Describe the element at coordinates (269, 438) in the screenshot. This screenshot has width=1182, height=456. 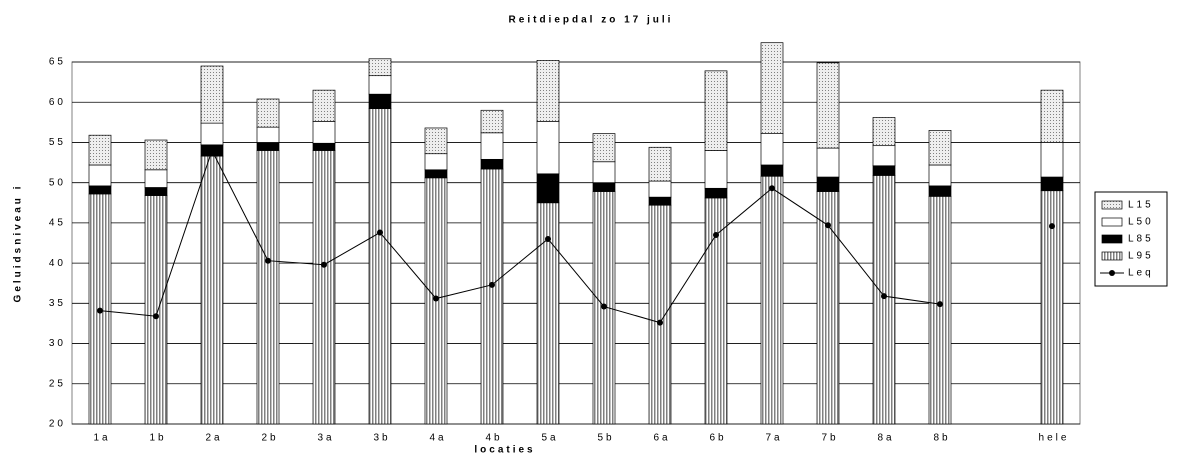
I see `x-tick-label: 2b` at that location.